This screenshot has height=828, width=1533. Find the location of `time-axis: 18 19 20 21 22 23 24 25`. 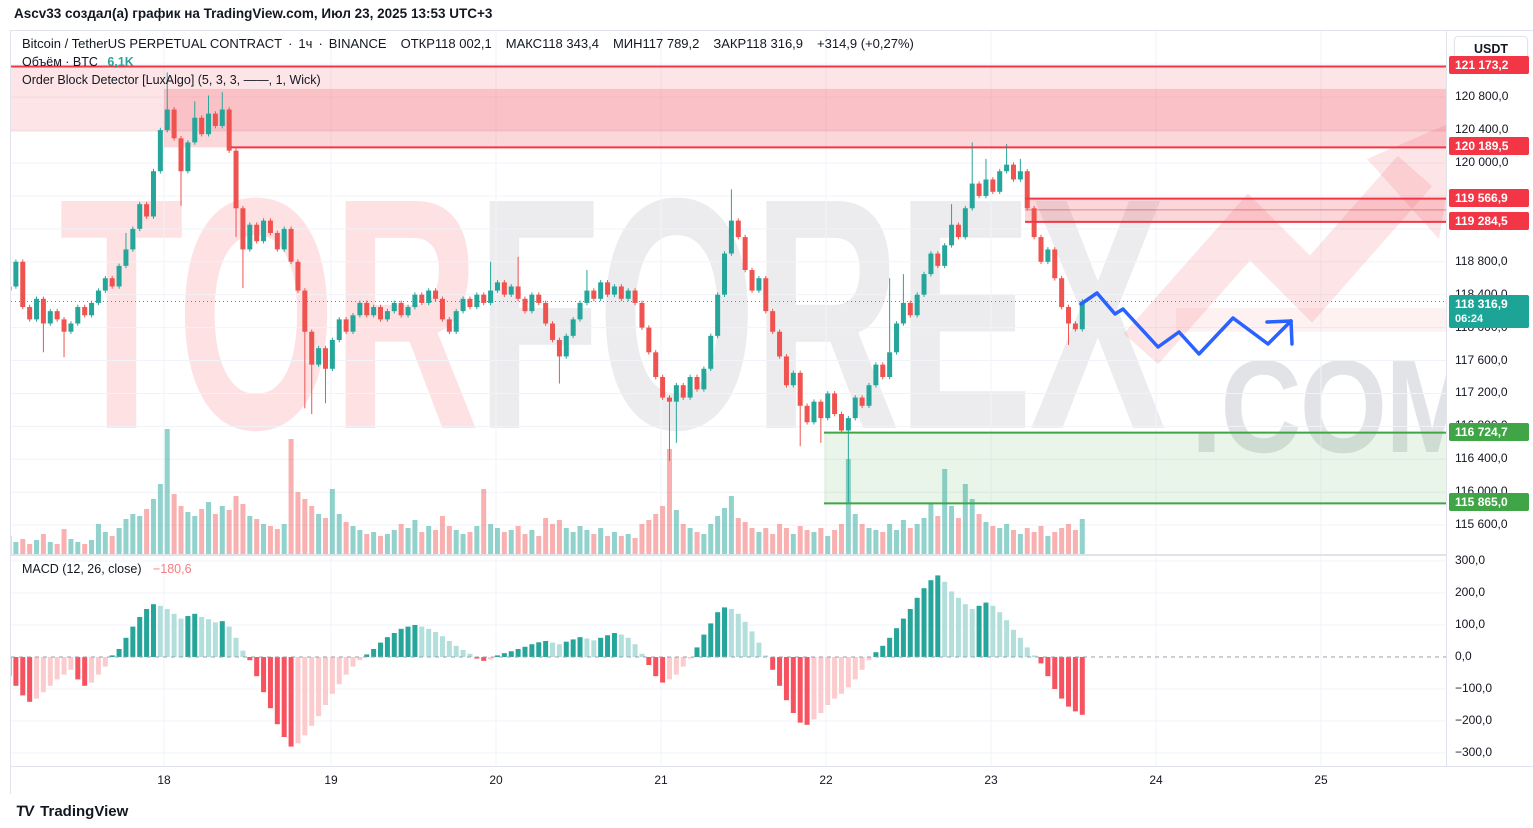

time-axis: 18 19 20 21 22 23 24 25 is located at coordinates (772, 780).